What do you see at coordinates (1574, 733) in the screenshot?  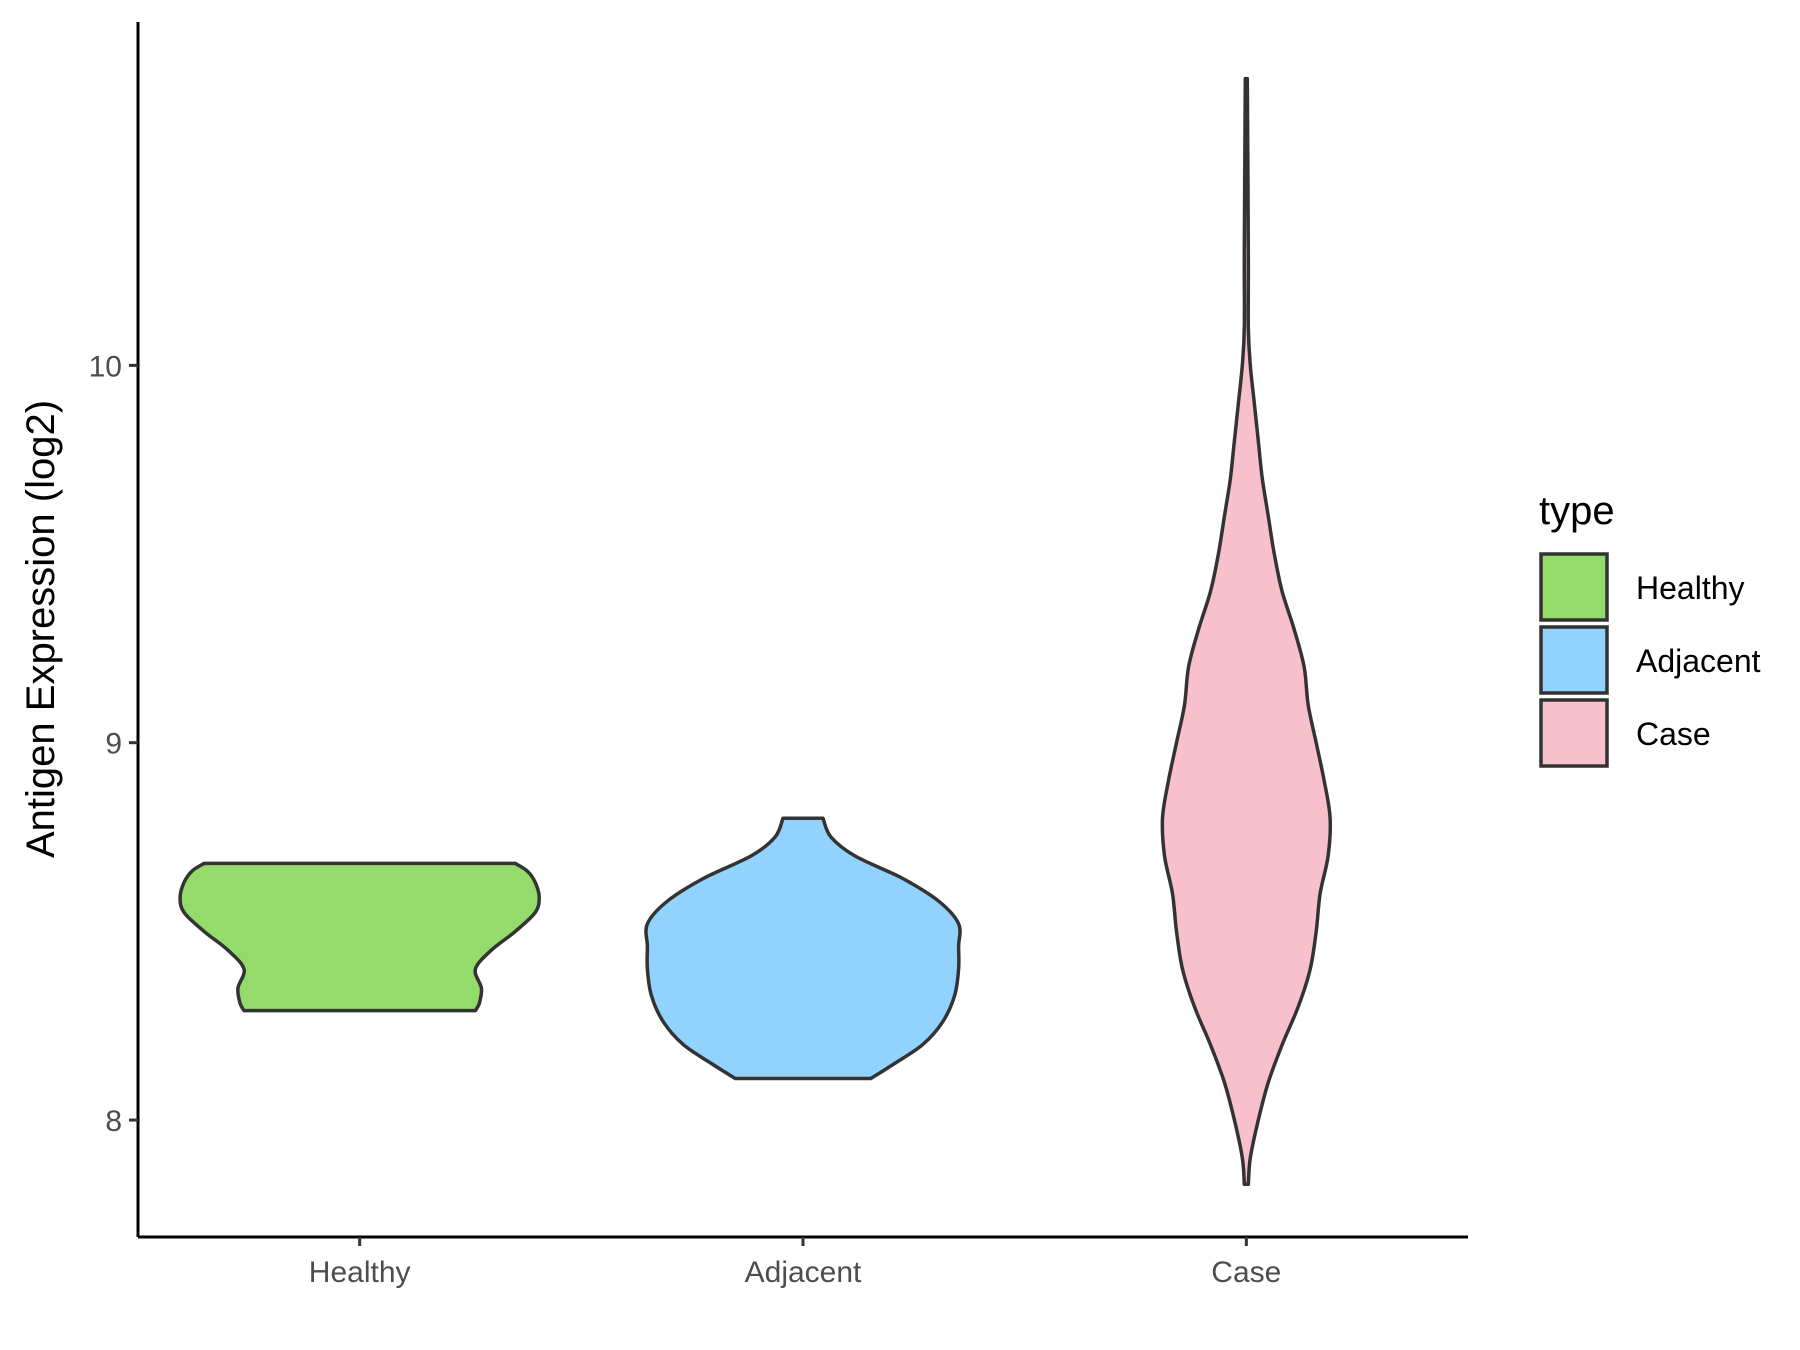 I see `legend-key-case` at bounding box center [1574, 733].